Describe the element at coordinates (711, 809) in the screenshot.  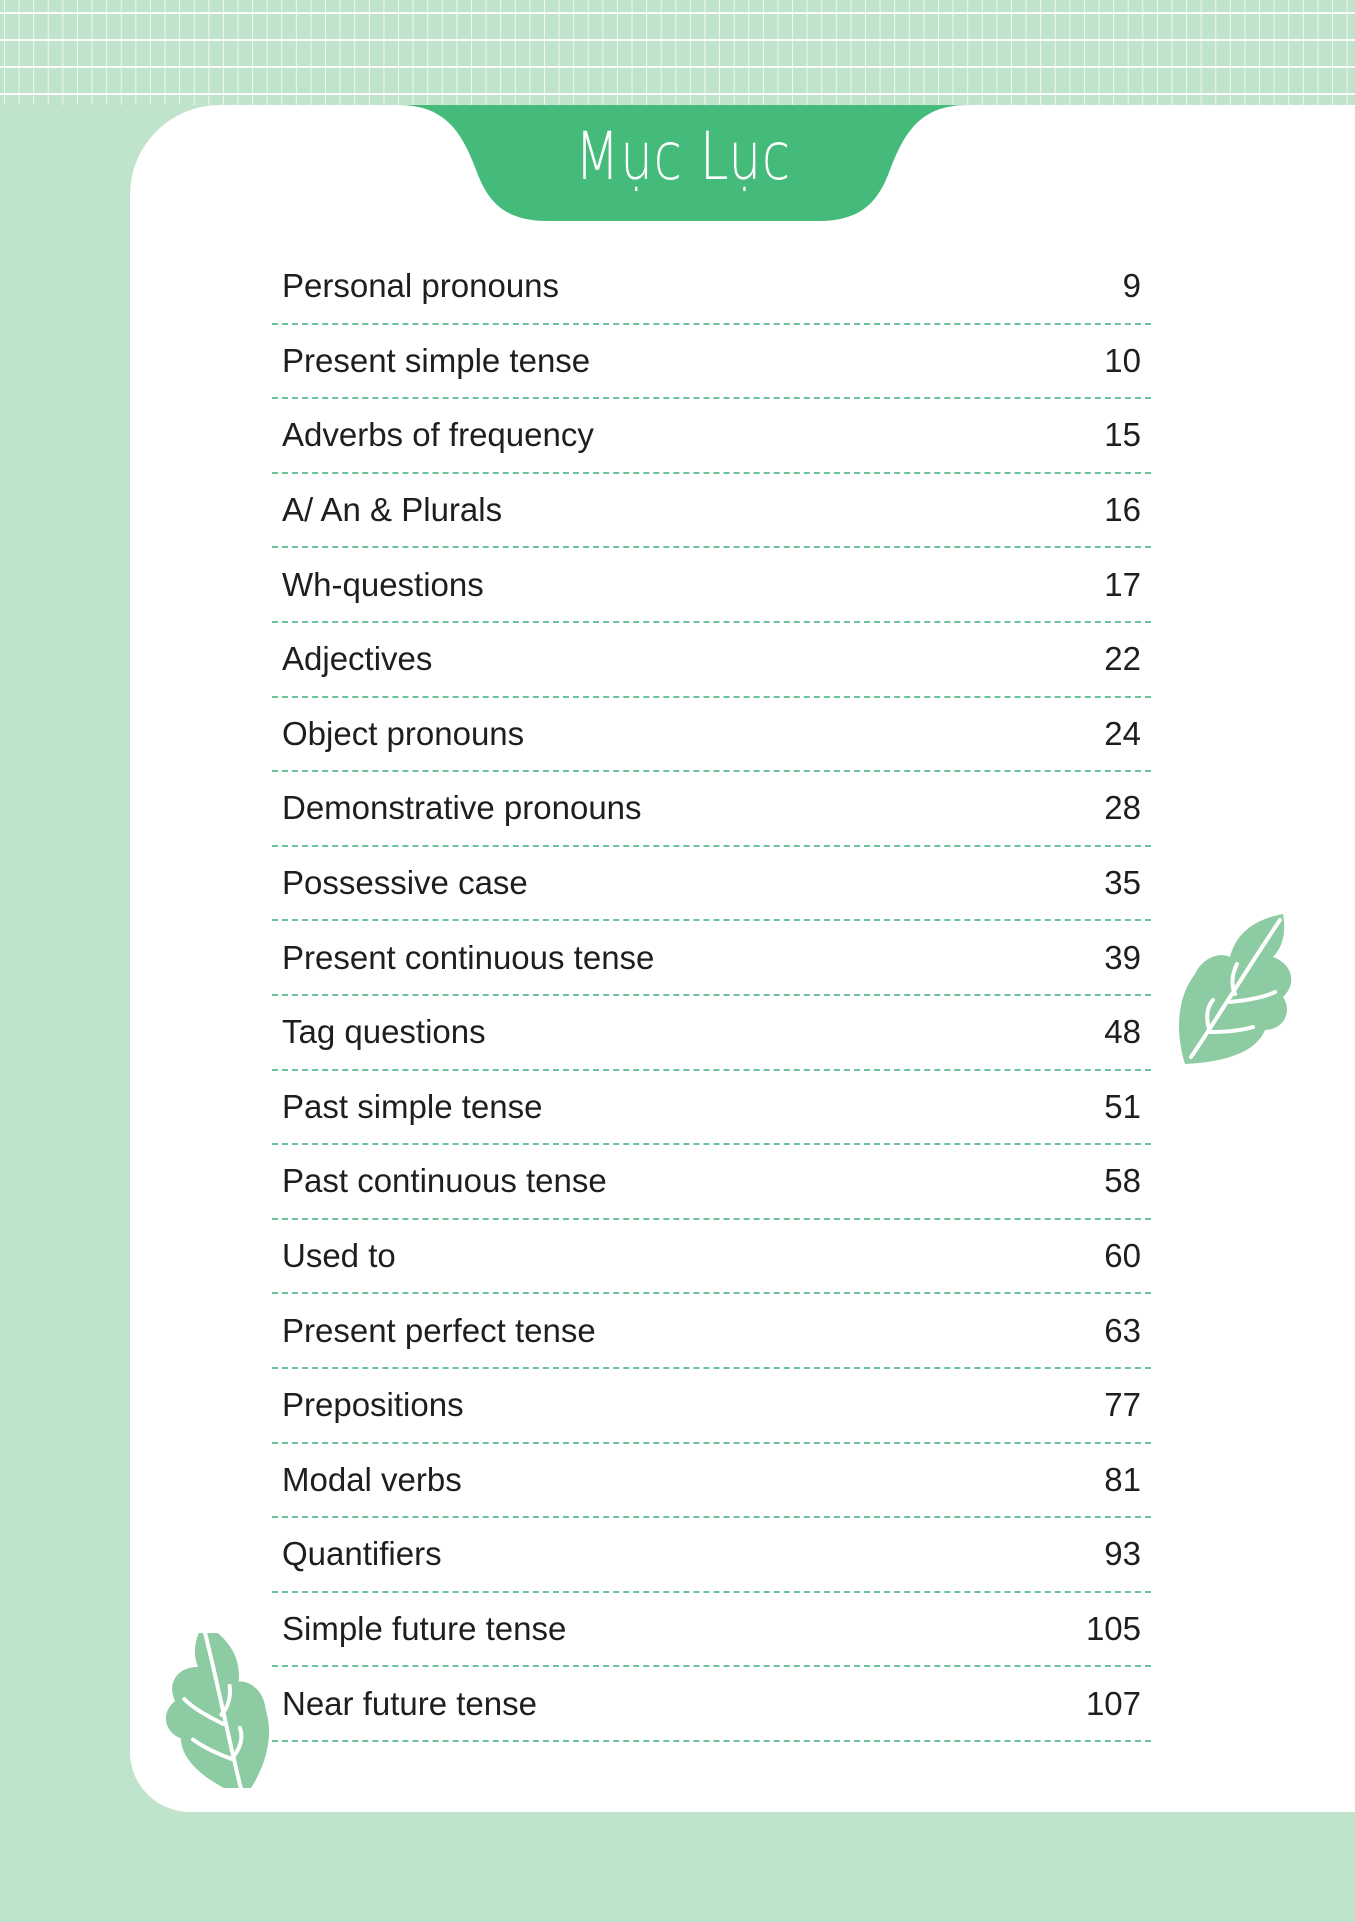
I see `toc-entry: Demonstrative pronouns 28` at that location.